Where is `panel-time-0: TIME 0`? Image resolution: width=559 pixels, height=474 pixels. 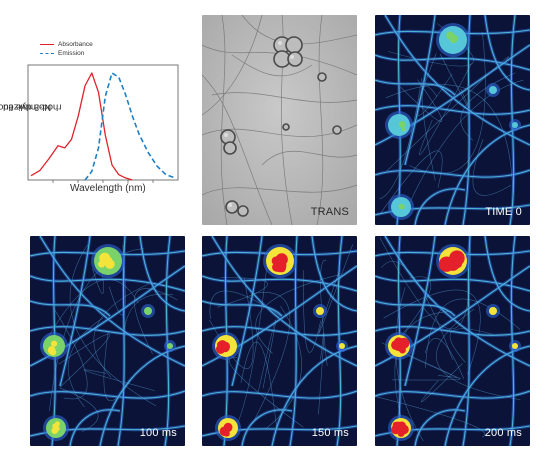
panel-time-0: TIME 0 is located at coordinates (452, 120).